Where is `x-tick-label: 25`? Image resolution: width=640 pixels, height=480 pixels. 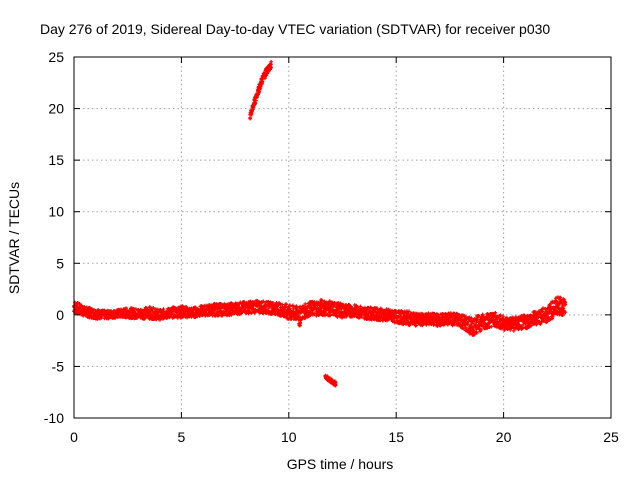
x-tick-label: 25 is located at coordinates (611, 437).